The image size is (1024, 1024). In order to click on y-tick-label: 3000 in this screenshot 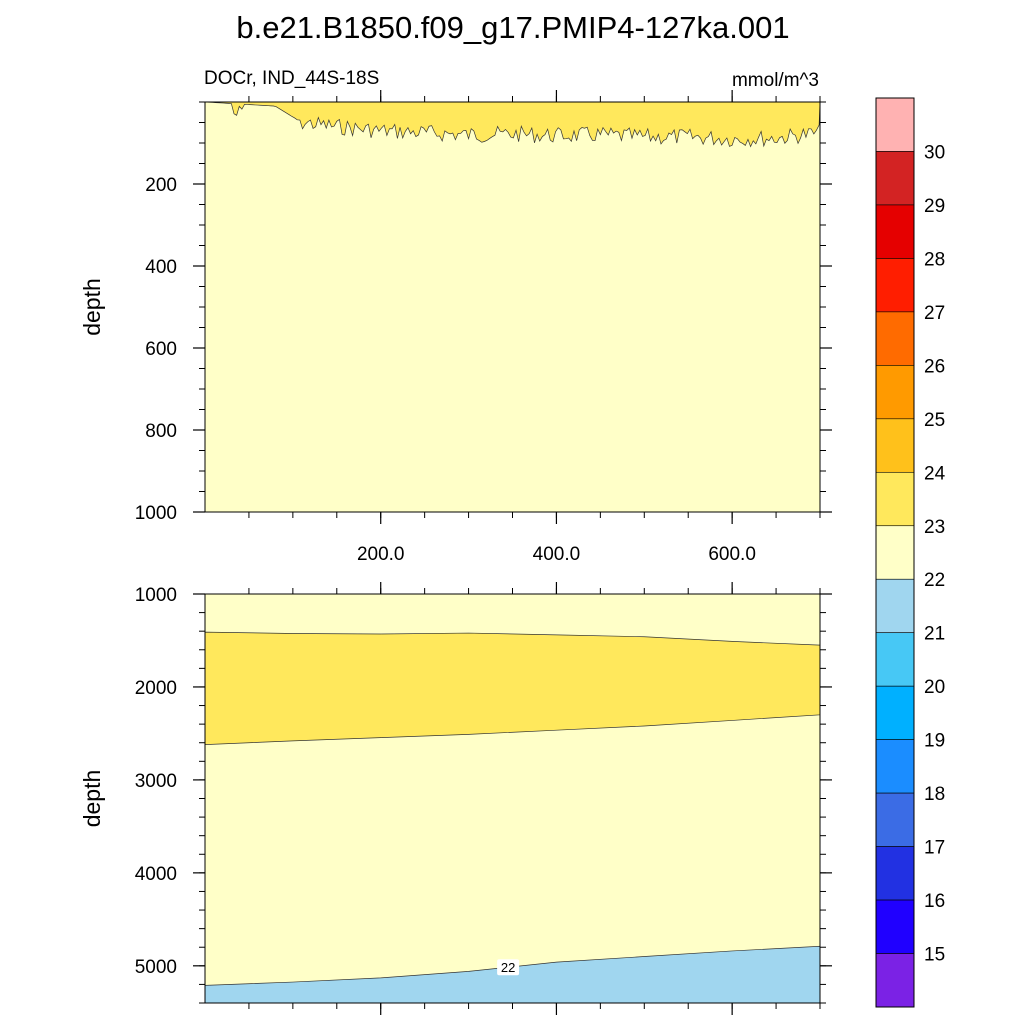, I will do `click(156, 781)`.